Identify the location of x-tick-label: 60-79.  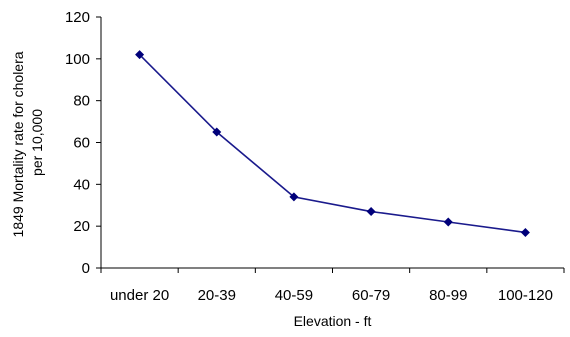
(371, 295).